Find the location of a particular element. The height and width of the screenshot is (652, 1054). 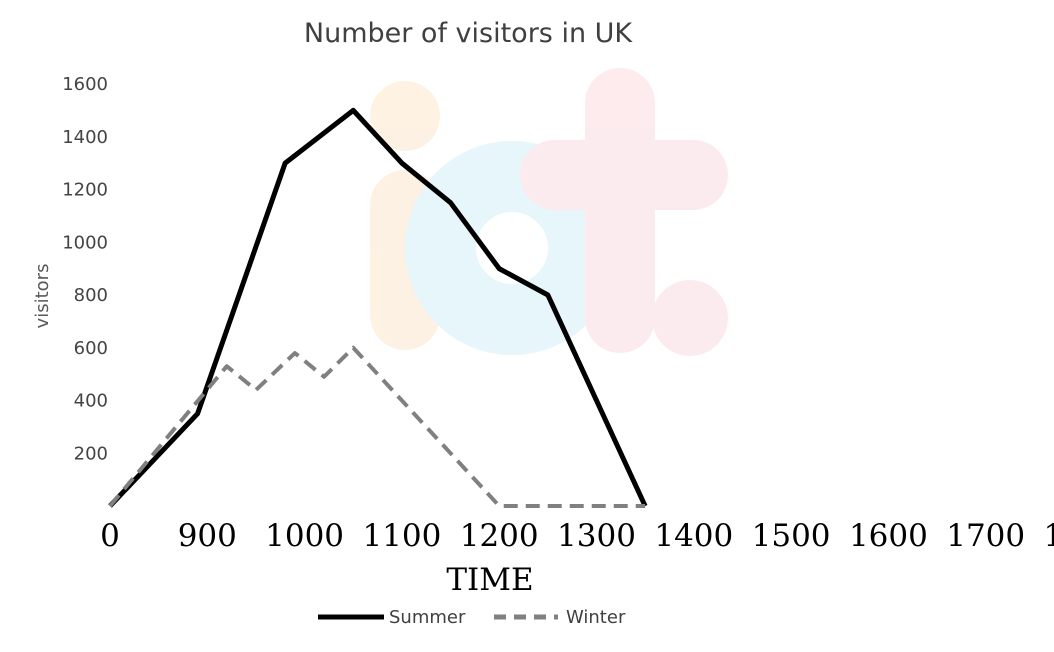

y-tick-label: 600 is located at coordinates (91, 348).